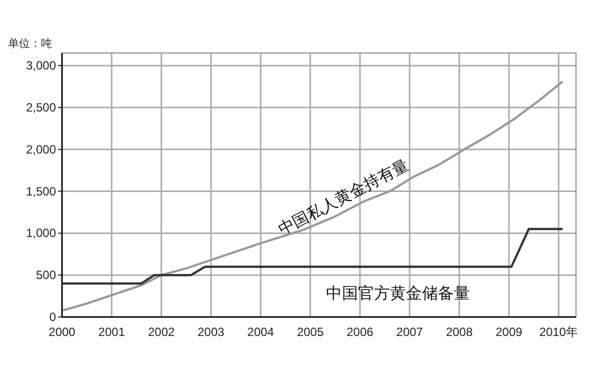 The height and width of the screenshot is (385, 600). I want to click on y-axis-title: 单位：吨, so click(30, 43).